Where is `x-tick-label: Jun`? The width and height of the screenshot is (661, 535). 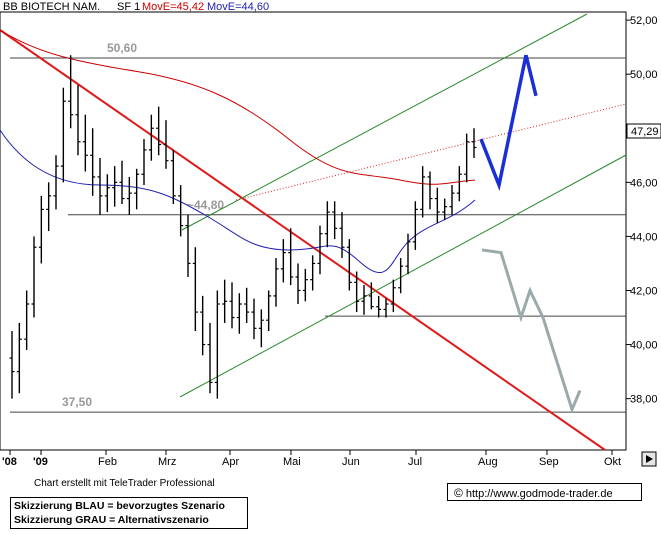
x-tick-label: Jun is located at coordinates (351, 462).